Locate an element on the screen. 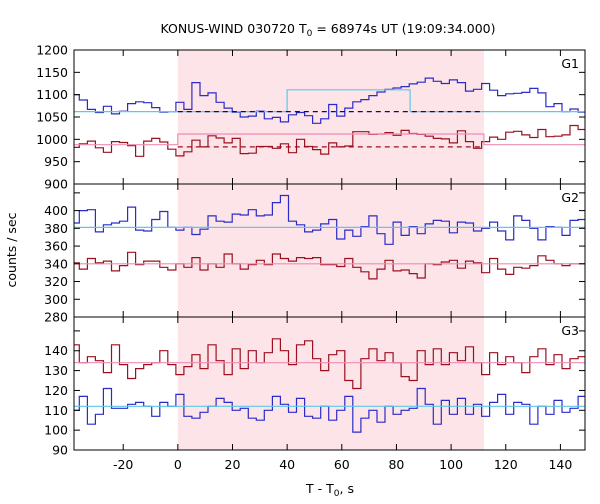 The height and width of the screenshot is (504, 600). y-tick-label: 140 is located at coordinates (56, 350).